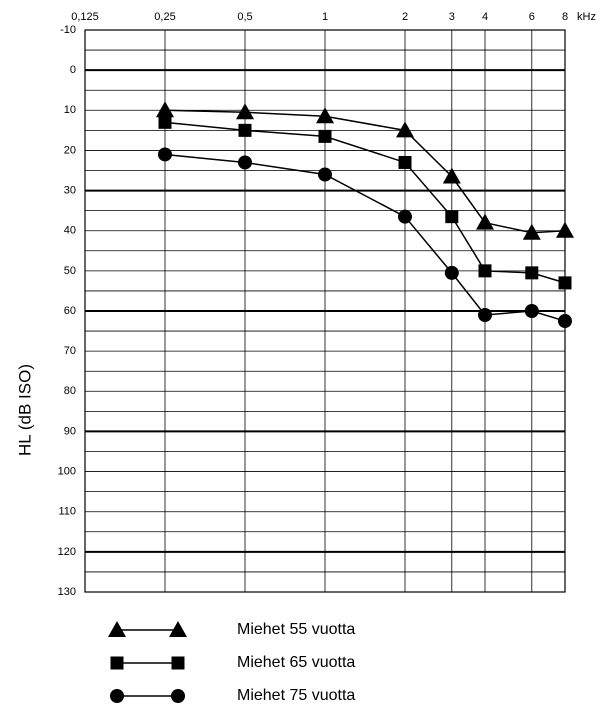  What do you see at coordinates (70, 431) in the screenshot?
I see `y-tick-label: 90` at bounding box center [70, 431].